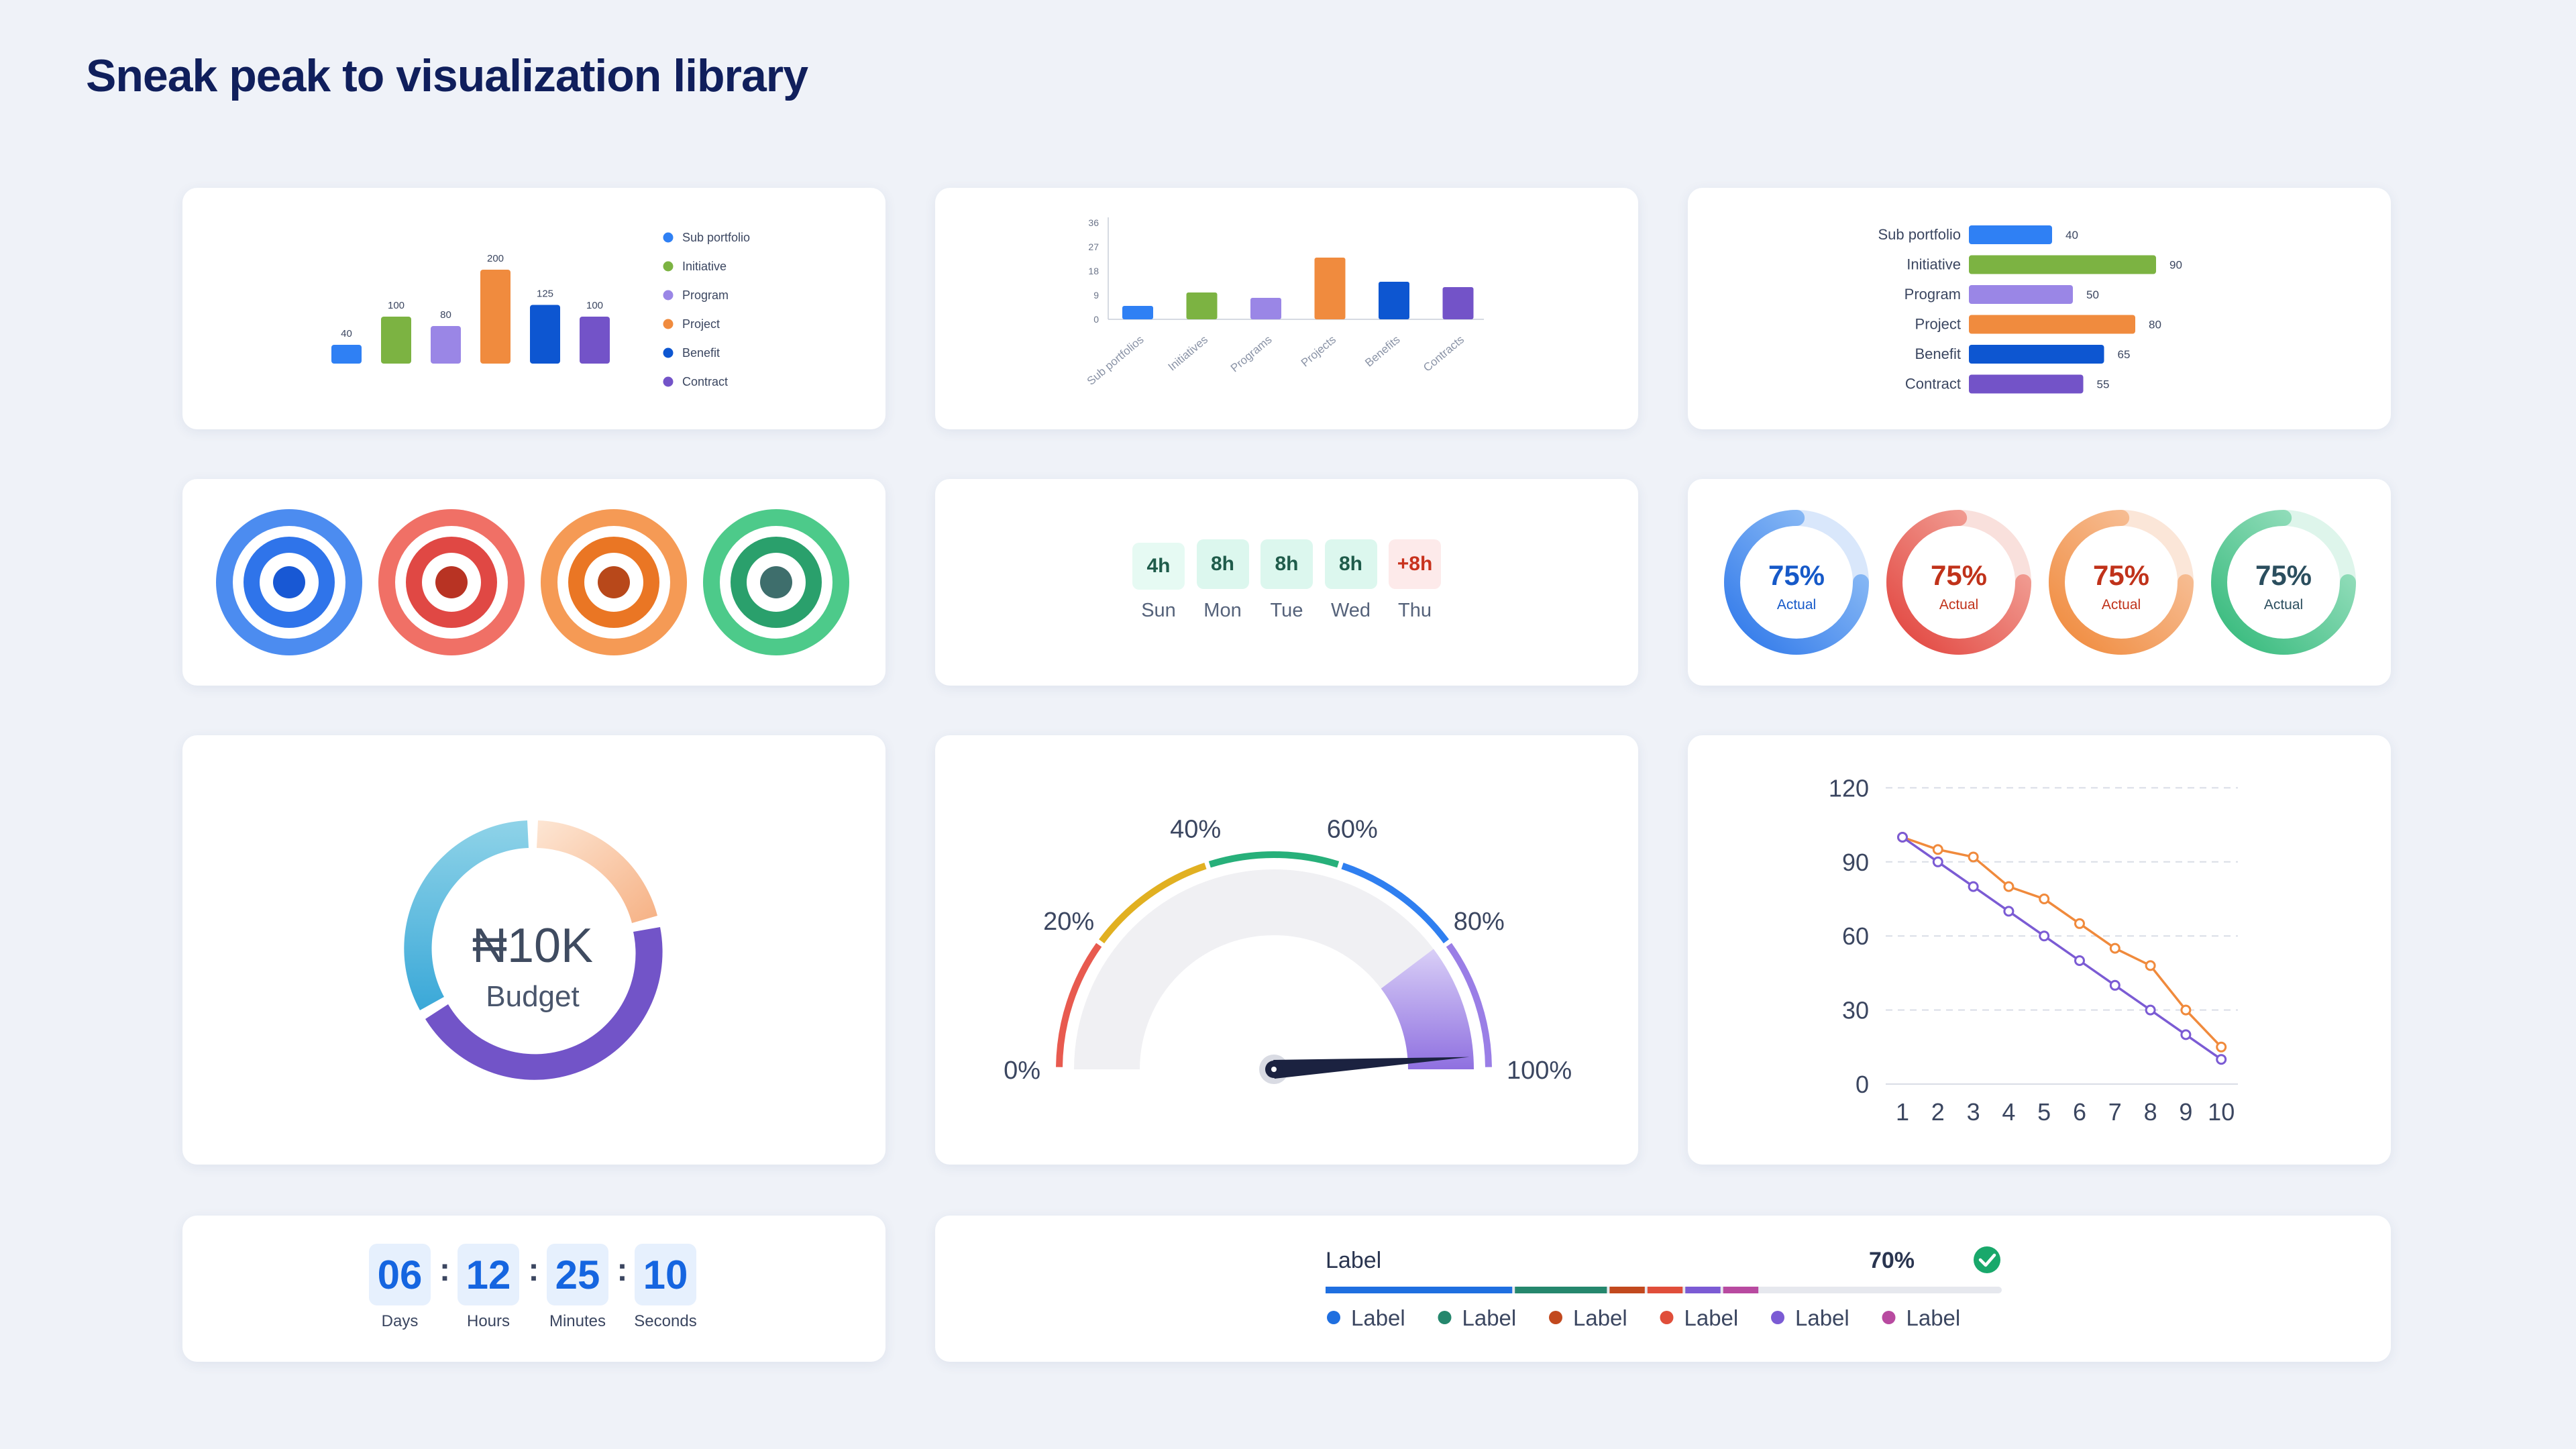 This screenshot has height=1449, width=2576. What do you see at coordinates (1195, 830) in the screenshot?
I see `gauge-tick-label: 40%` at bounding box center [1195, 830].